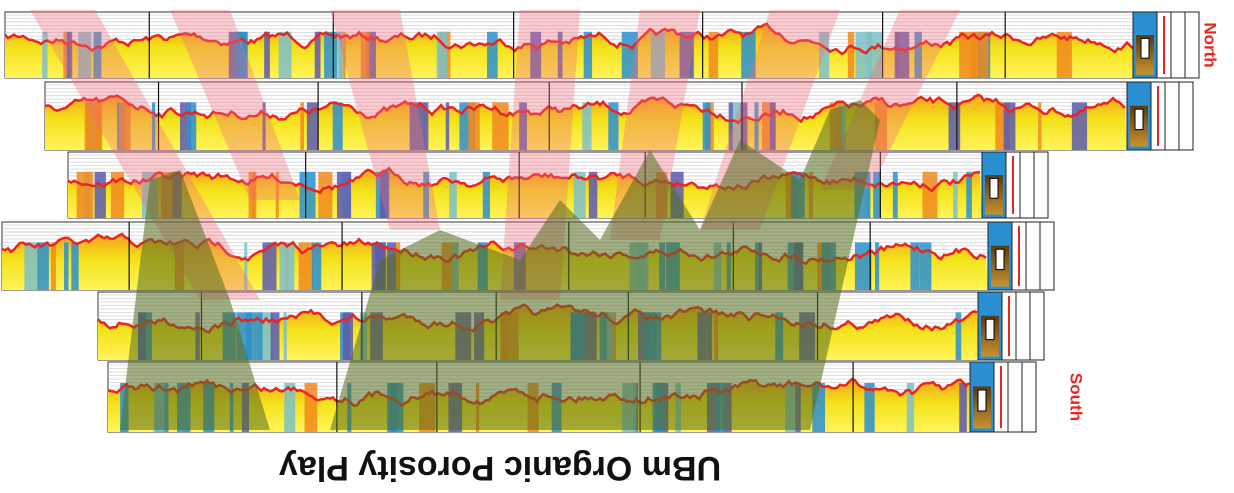 Image resolution: width=1234 pixels, height=493 pixels. What do you see at coordinates (195, 300) in the screenshot?
I see `organic-zone` at bounding box center [195, 300].